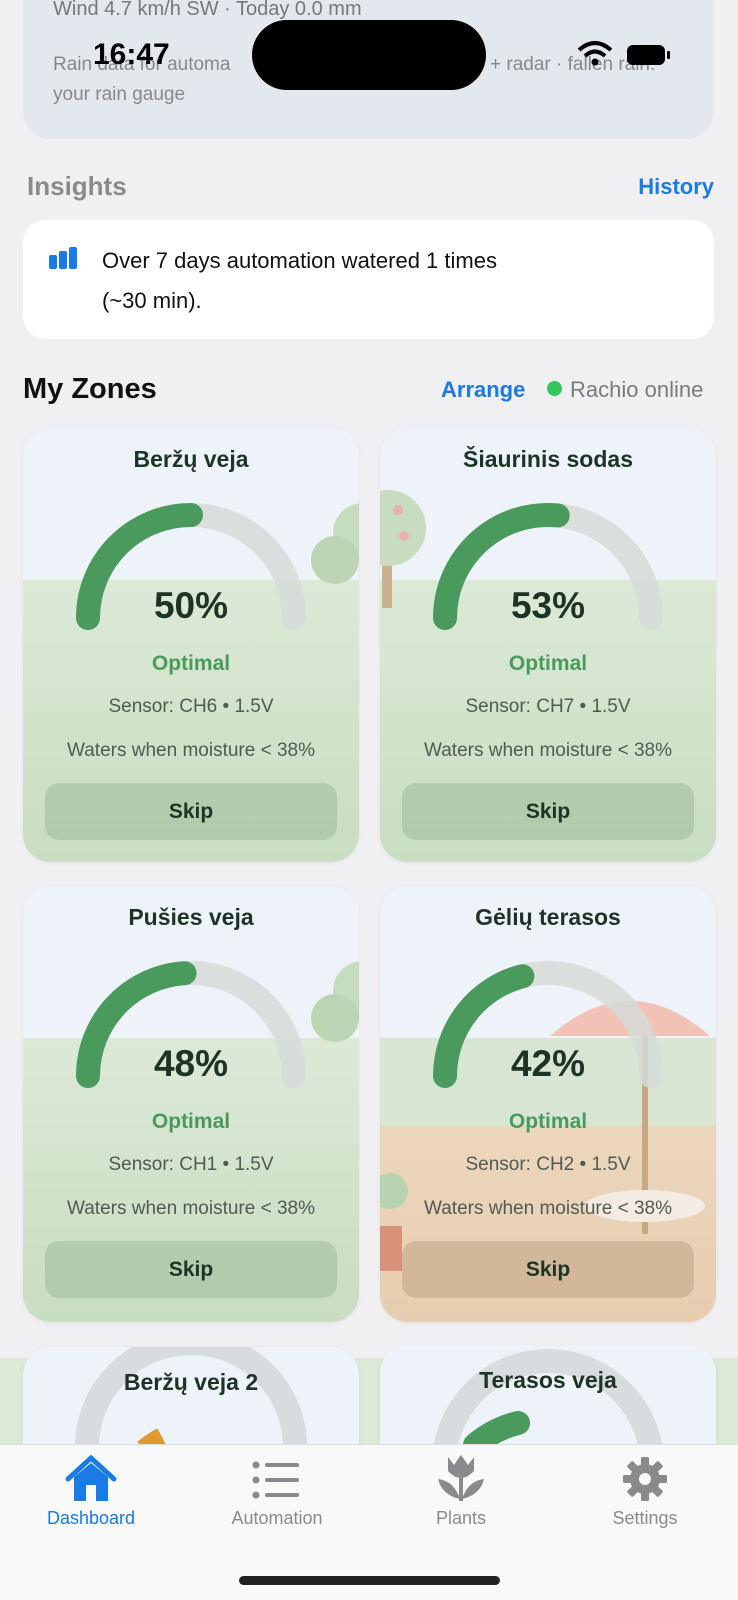 The image size is (738, 1600). I want to click on sensor-text: Sensor: CH7 • 1.5V, so click(548, 706).